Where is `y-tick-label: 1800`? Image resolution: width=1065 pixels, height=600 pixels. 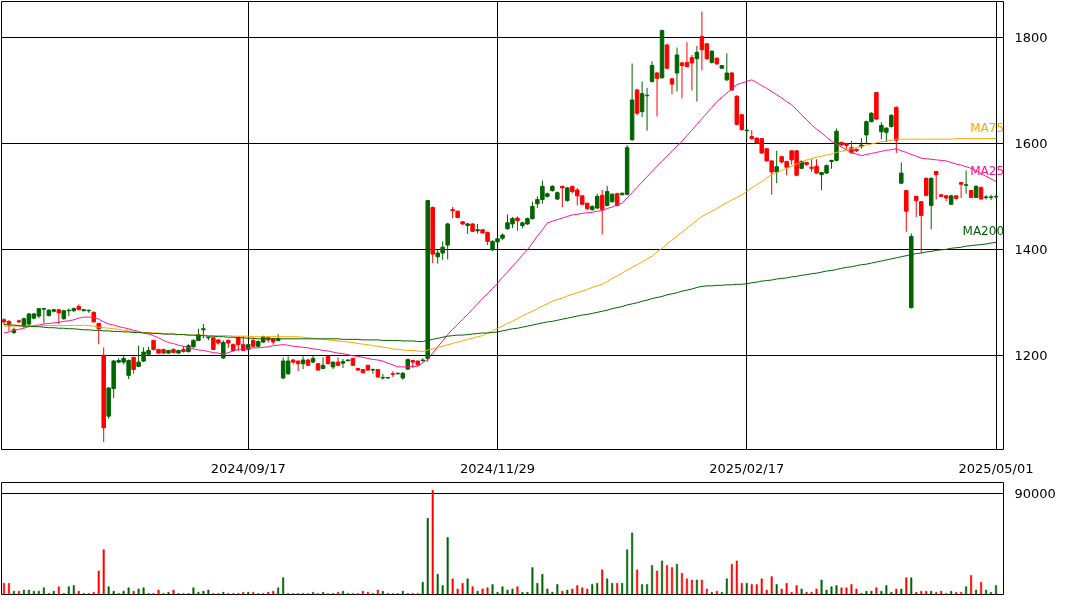 y-tick-label: 1800 is located at coordinates (1031, 38).